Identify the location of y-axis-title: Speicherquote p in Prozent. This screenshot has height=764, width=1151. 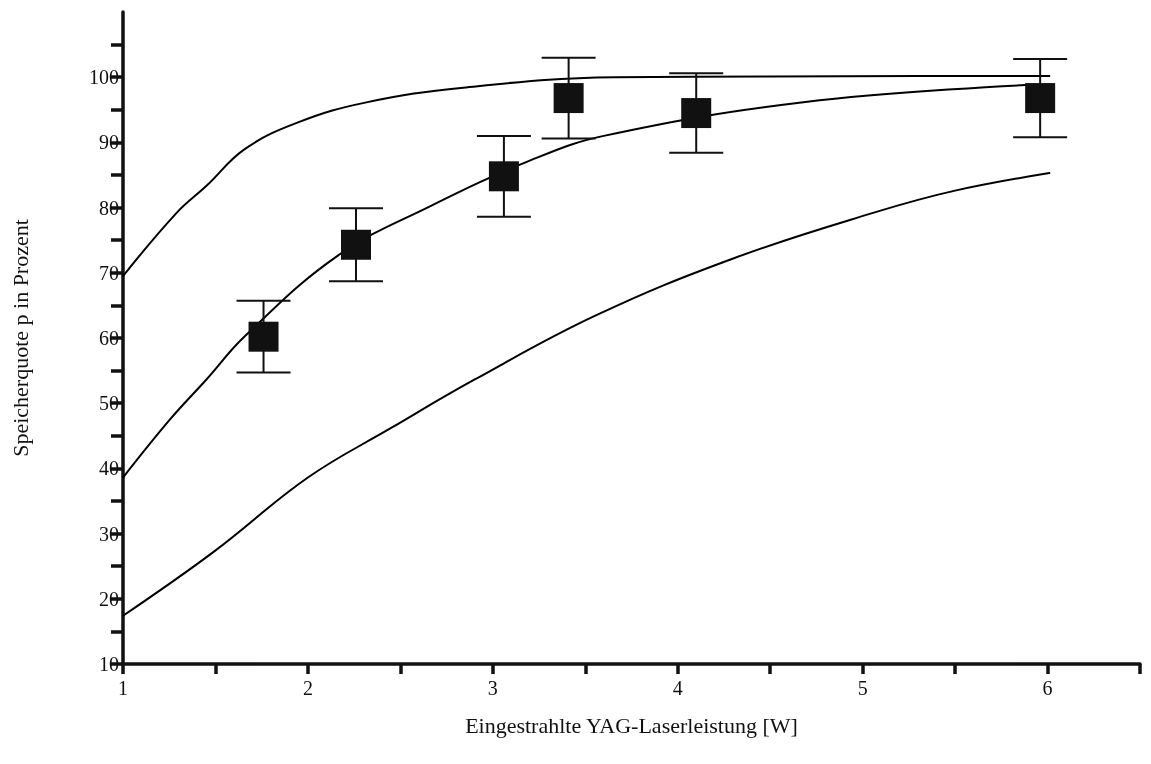
(20, 338).